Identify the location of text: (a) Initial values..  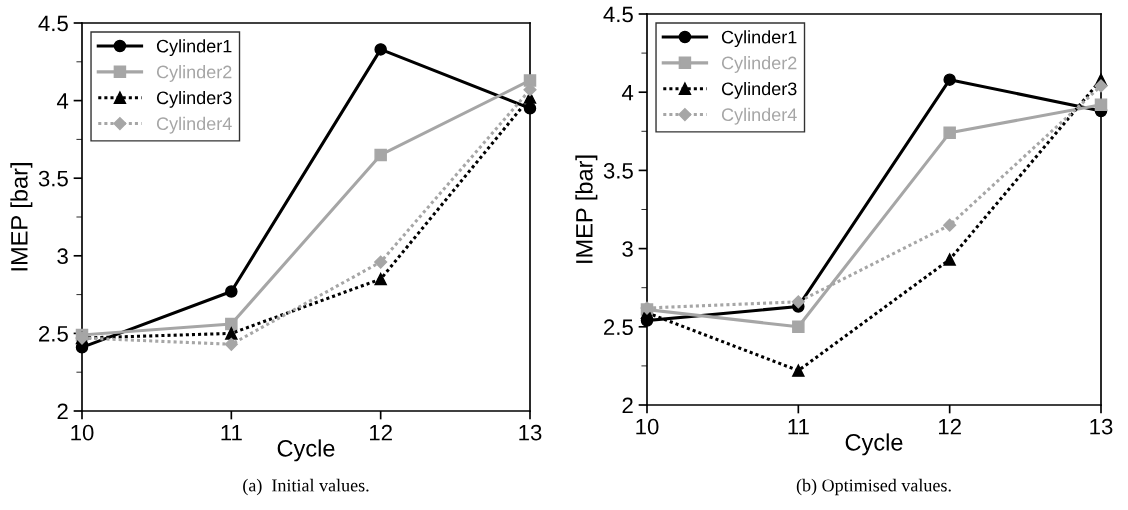
(306, 487).